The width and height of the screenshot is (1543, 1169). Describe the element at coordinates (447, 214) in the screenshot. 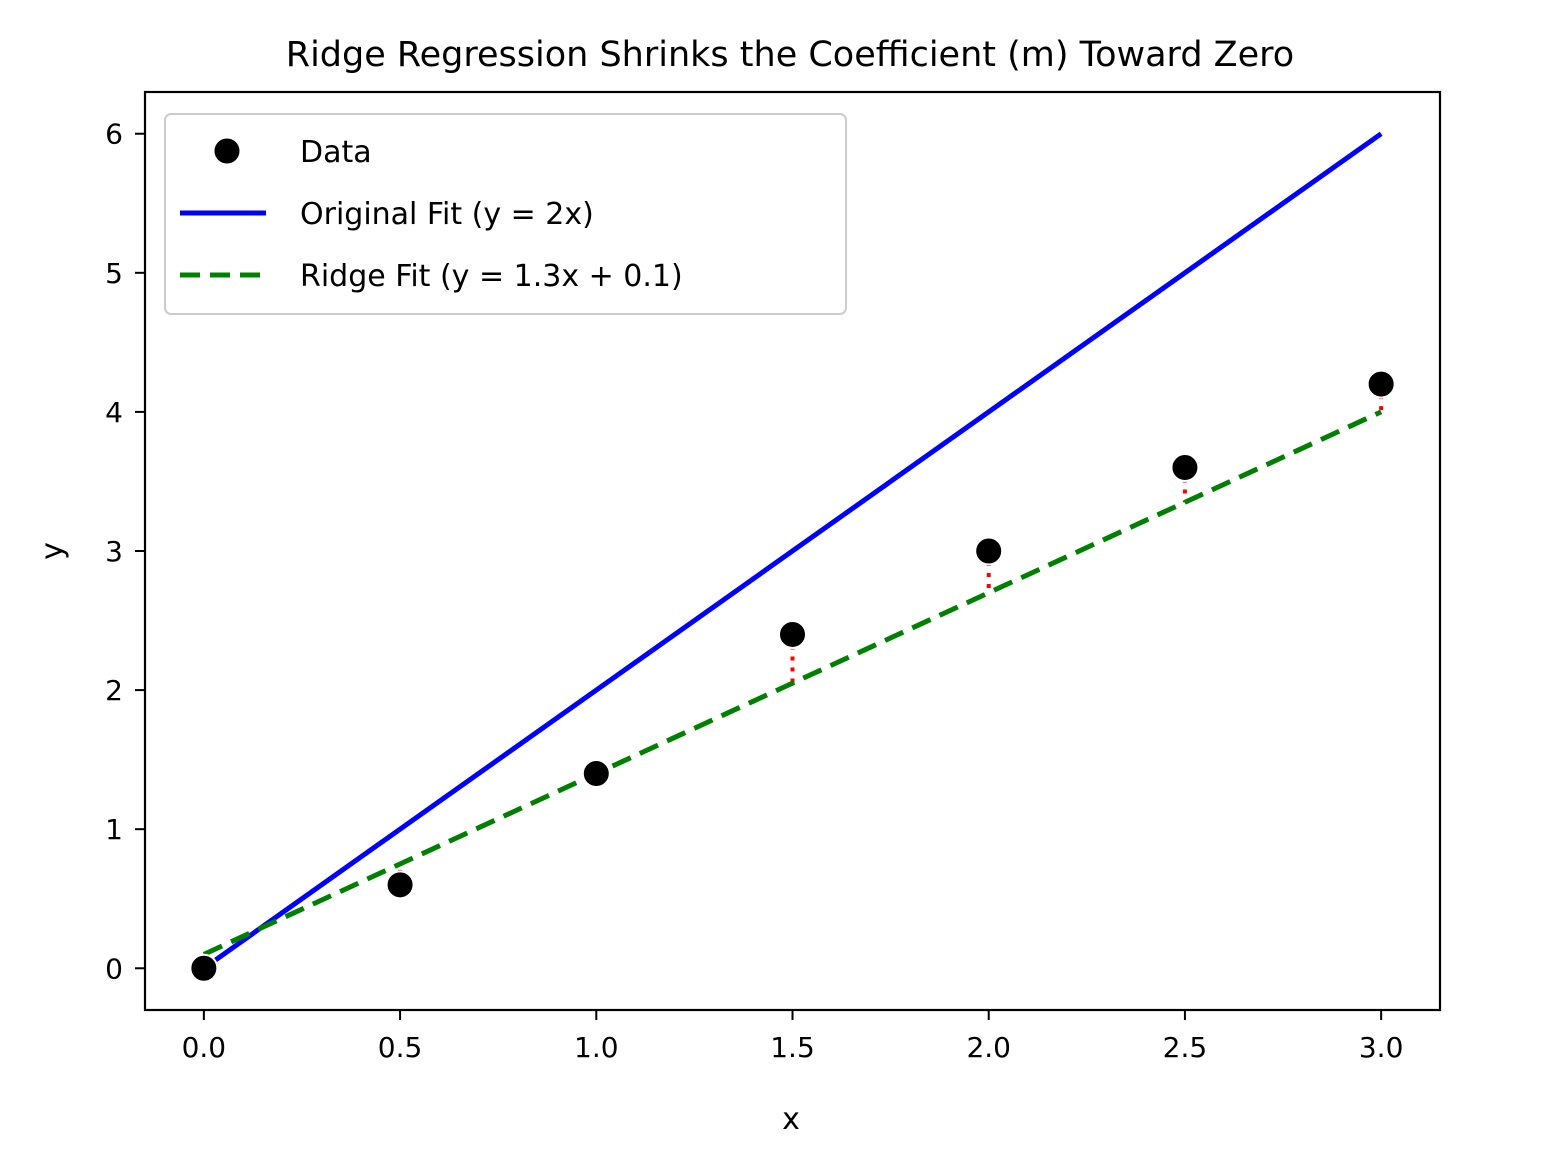

I see `legend-label: Original Fit (y = 2x)` at that location.